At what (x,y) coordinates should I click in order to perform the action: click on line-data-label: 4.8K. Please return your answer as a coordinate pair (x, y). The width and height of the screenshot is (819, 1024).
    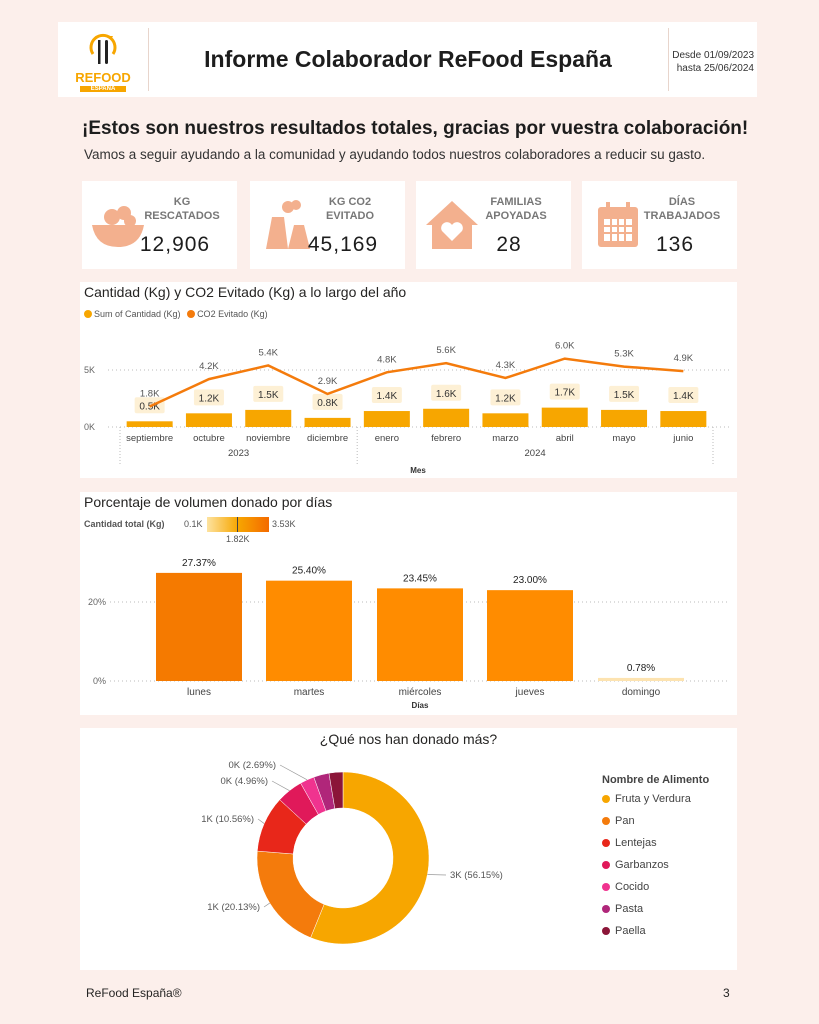
    Looking at the image, I should click on (387, 359).